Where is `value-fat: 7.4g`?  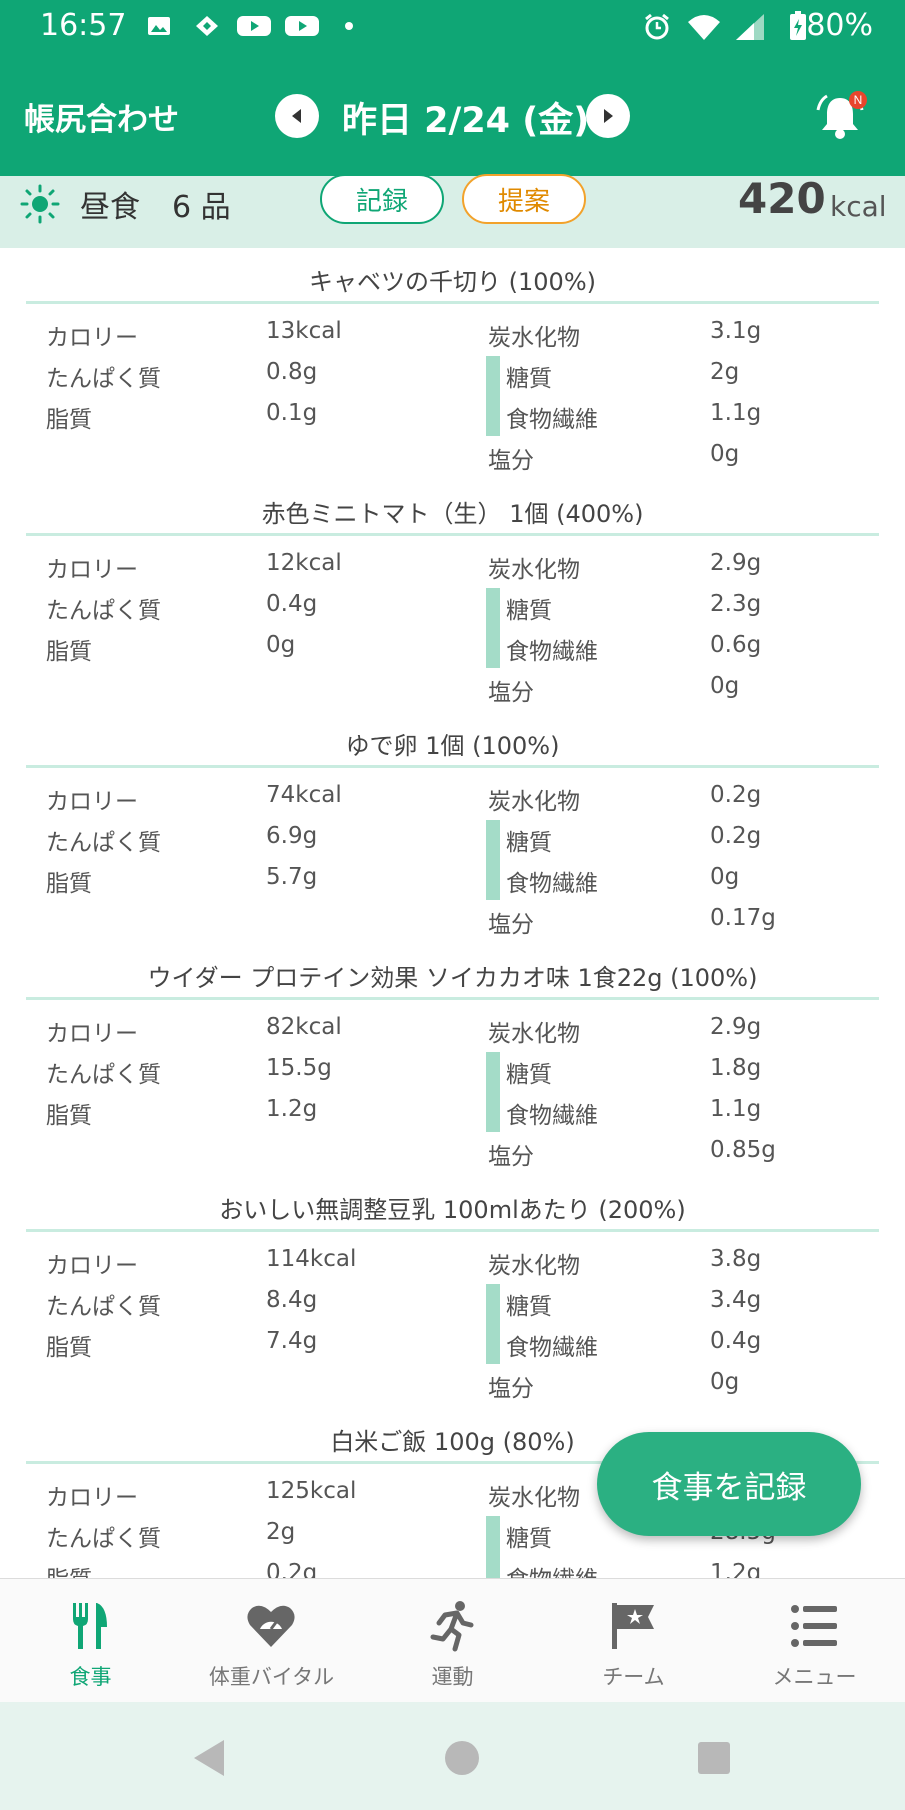 value-fat: 7.4g is located at coordinates (292, 1341).